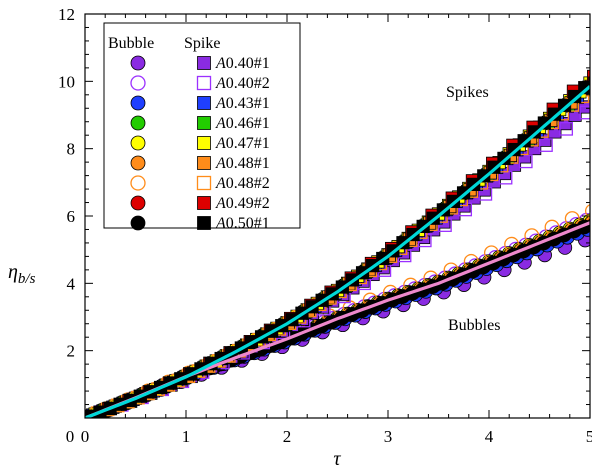  Describe the element at coordinates (66, 81) in the screenshot. I see `y-tick-label: 10` at that location.